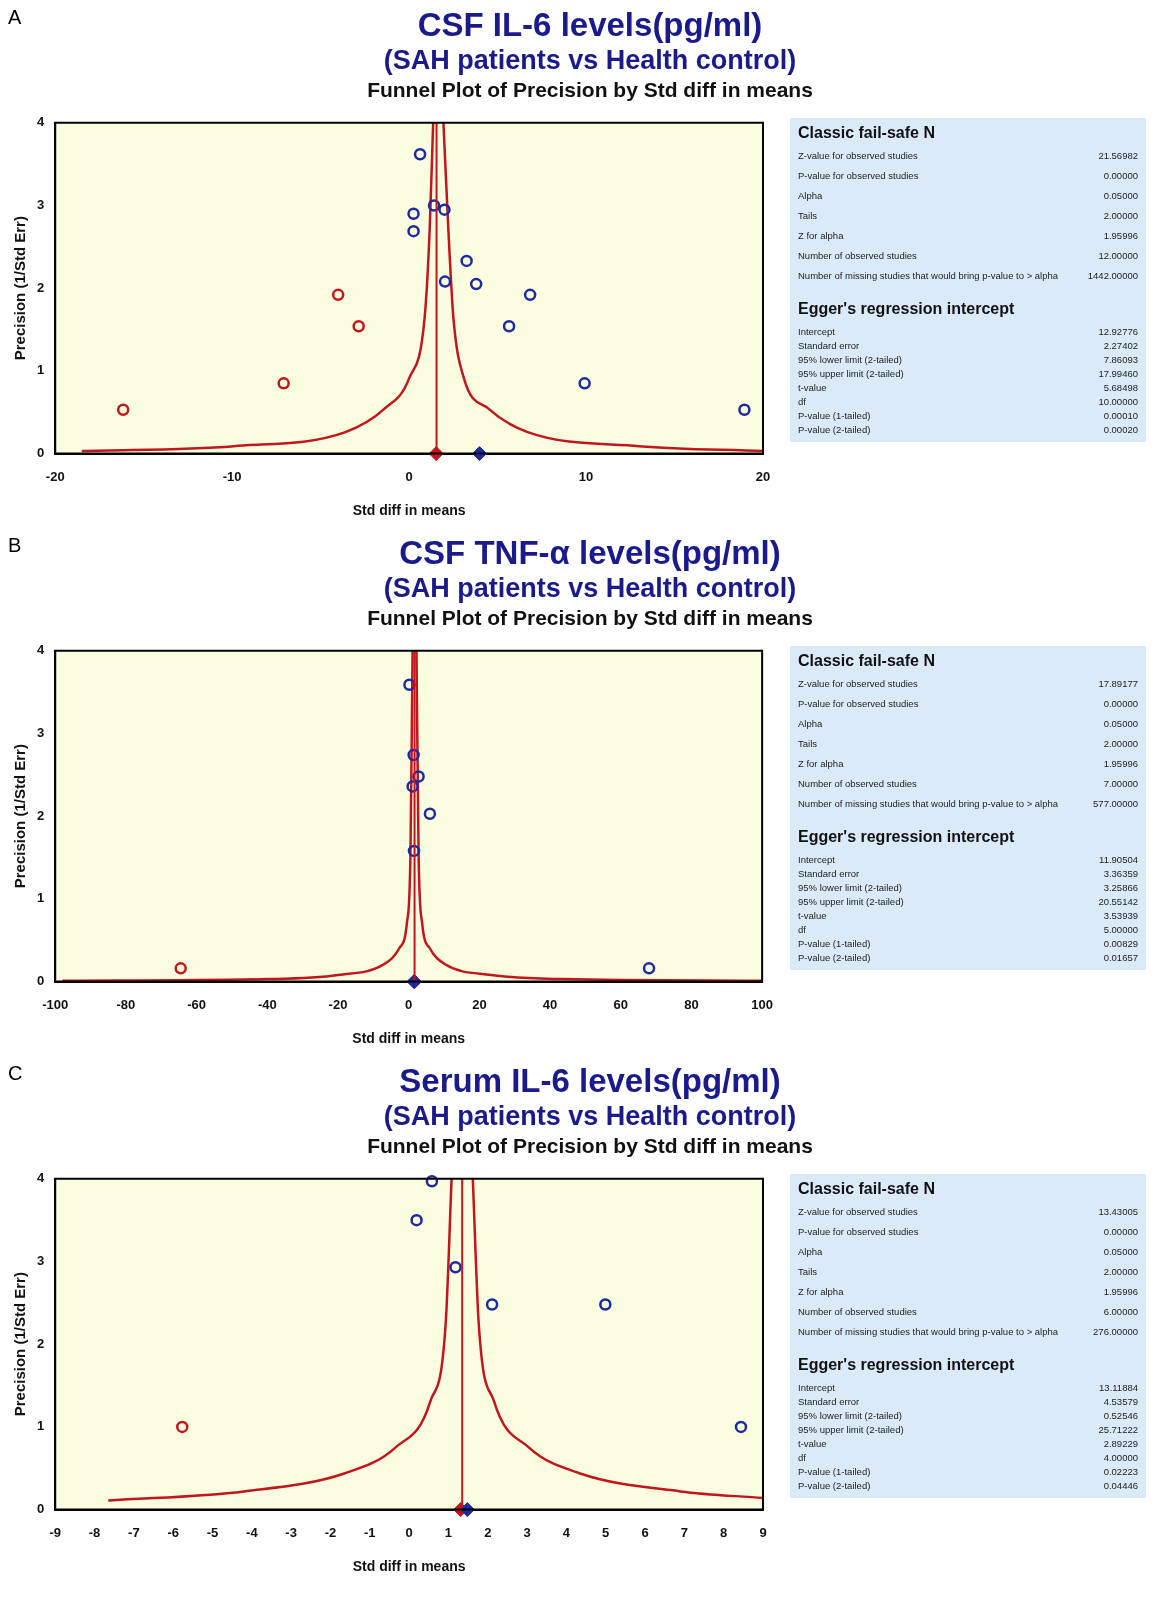  Describe the element at coordinates (173, 1532) in the screenshot. I see `x-tick-label: -6` at that location.